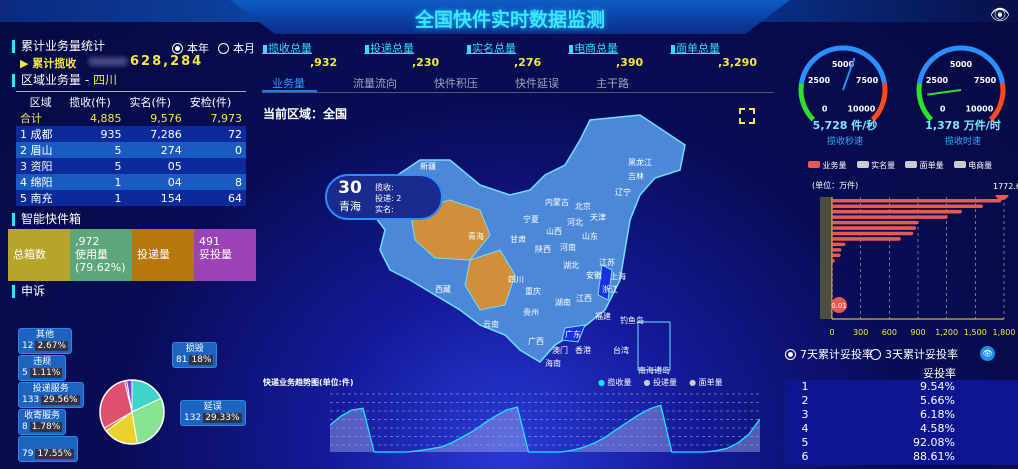 The height and width of the screenshot is (469, 1018). I want to click on table-row: 3 资阳 5 05, so click(131, 166).